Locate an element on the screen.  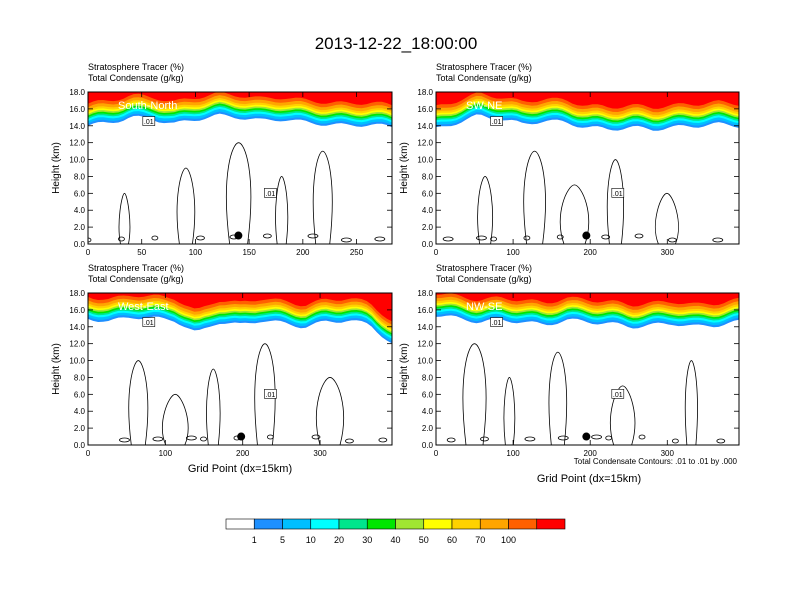
x-tick-label: 50 is located at coordinates (141, 252).